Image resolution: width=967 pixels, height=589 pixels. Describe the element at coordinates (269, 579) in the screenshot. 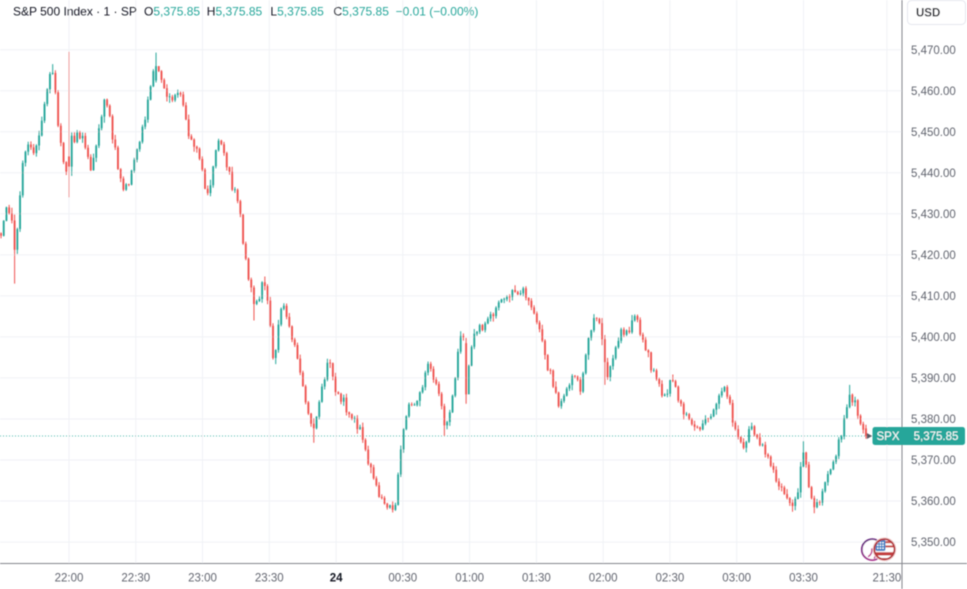

I see `svg-text: 23:30` at that location.